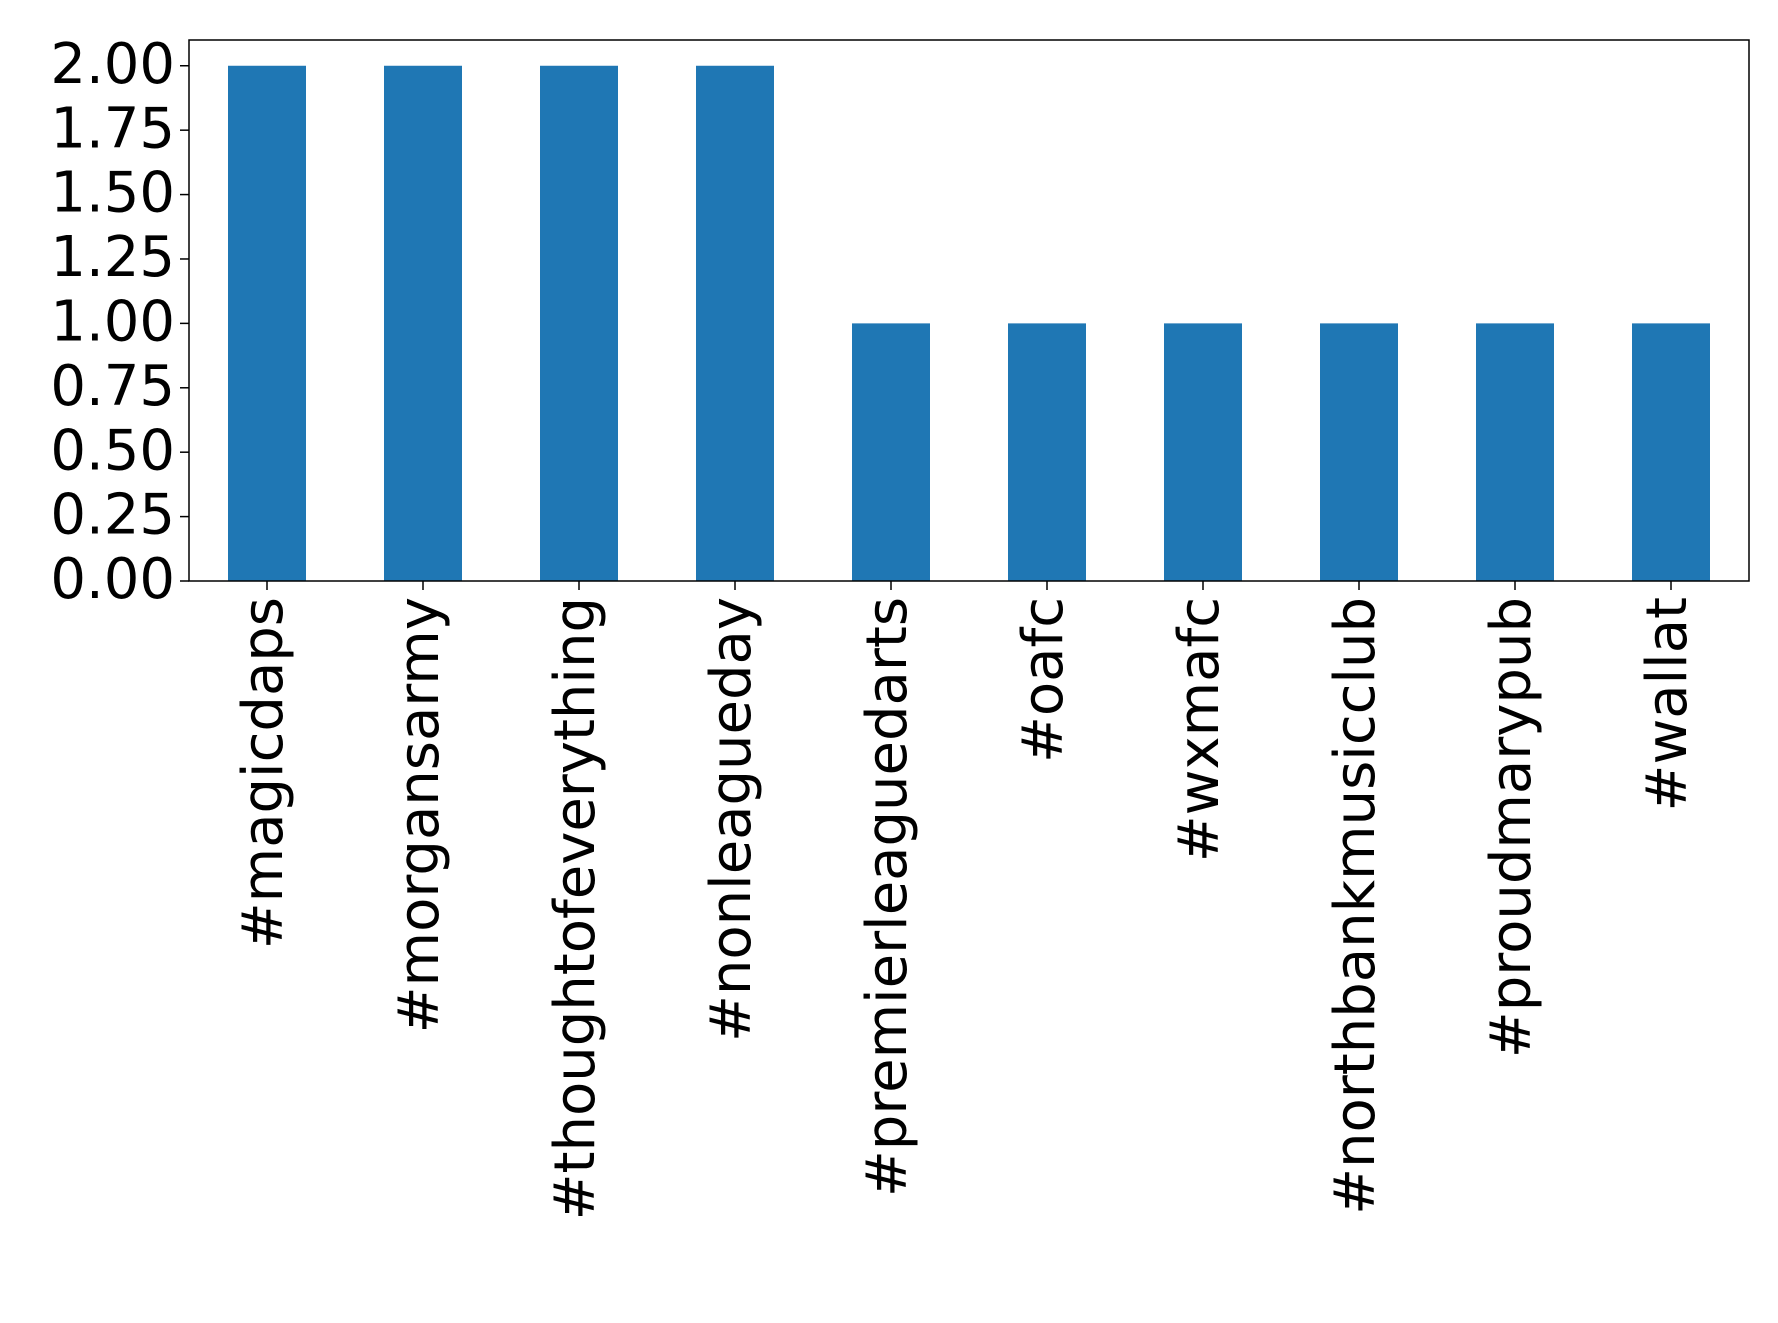 Image resolution: width=1778 pixels, height=1323 pixels. What do you see at coordinates (112, 64) in the screenshot?
I see `y-tick-label: 2.00` at bounding box center [112, 64].